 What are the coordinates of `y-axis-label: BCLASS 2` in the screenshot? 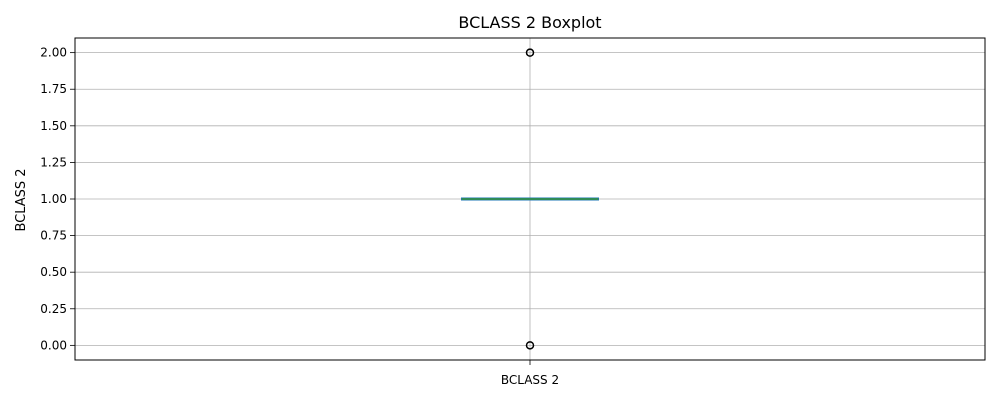 It's located at (21, 199).